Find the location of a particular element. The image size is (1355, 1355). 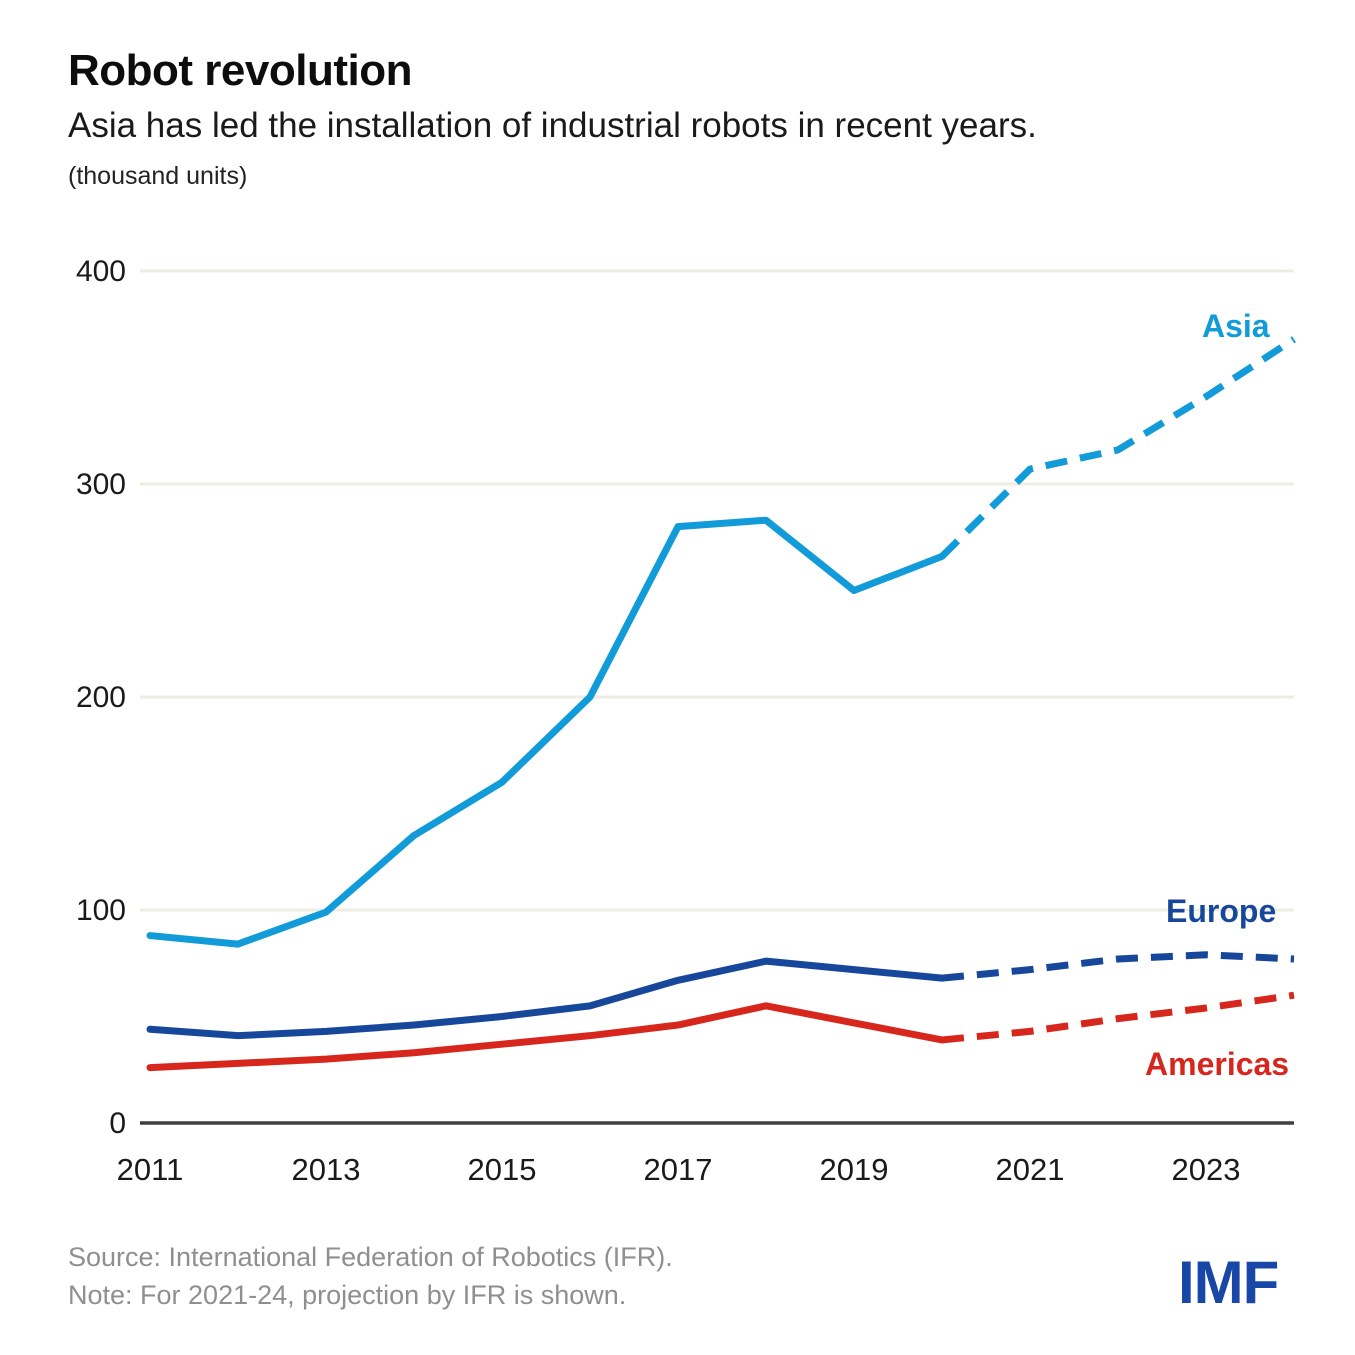

x-tick-label: 2019 is located at coordinates (854, 1169).